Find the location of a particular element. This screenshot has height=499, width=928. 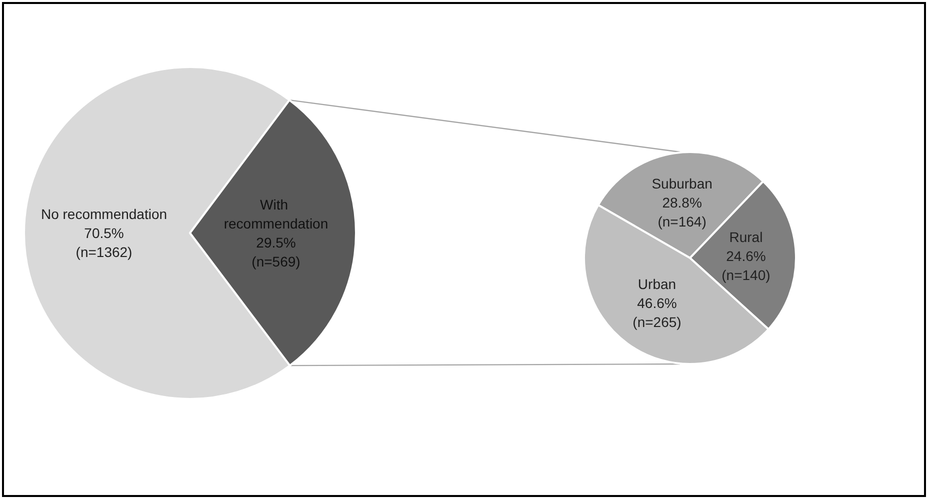

slice-label: Urban is located at coordinates (657, 284).